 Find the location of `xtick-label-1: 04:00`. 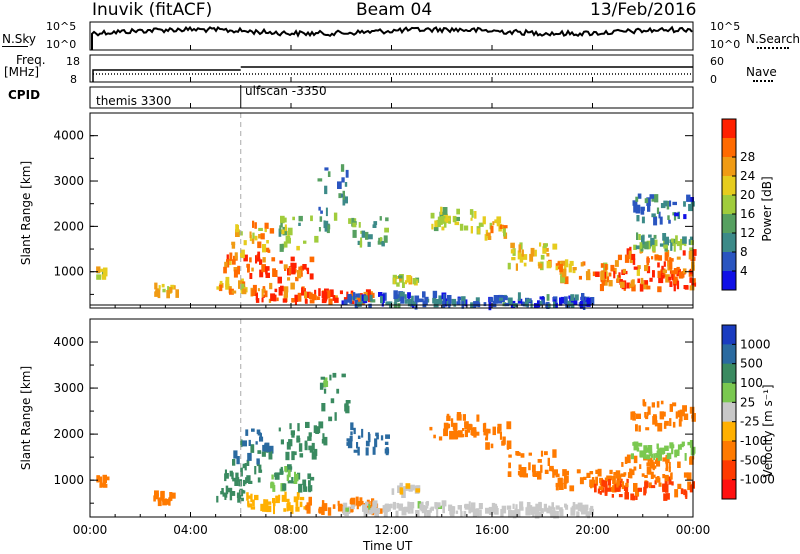

xtick-label-1: 04:00 is located at coordinates (190, 530).